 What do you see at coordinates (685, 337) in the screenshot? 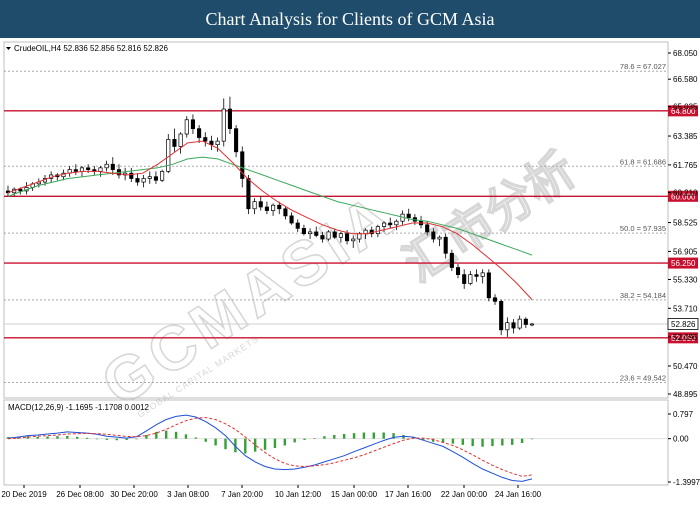
I see `y-tick-label: 52.095` at bounding box center [685, 337].